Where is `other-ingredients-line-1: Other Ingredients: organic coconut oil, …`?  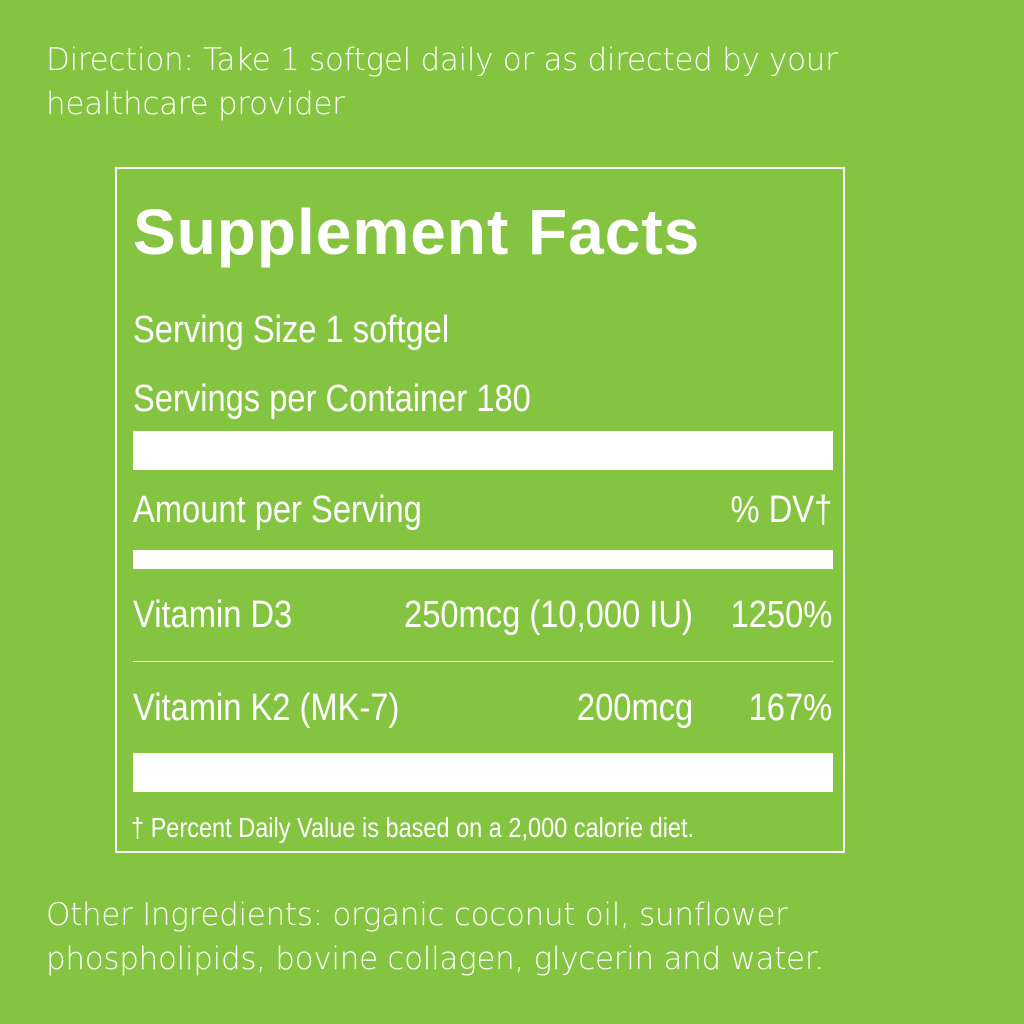 other-ingredients-line-1: Other Ingredients: organic coconut oil, … is located at coordinates (417, 915).